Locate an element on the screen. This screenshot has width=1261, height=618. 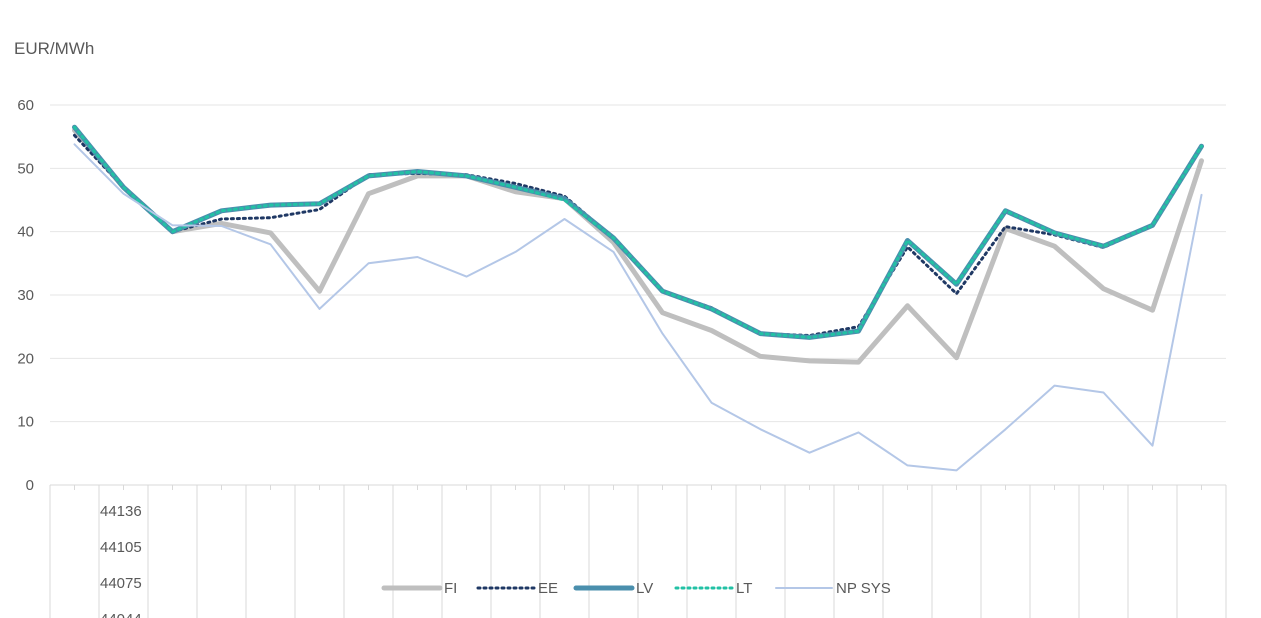
y-tick-label: 60 is located at coordinates (25, 105).